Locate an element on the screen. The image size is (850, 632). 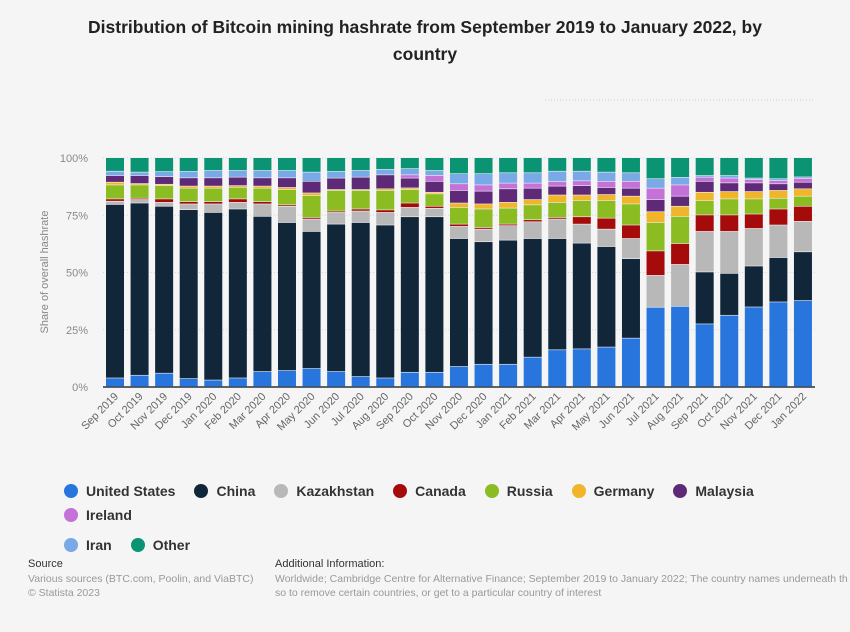
legend-item: Canada is located at coordinates (429, 491).